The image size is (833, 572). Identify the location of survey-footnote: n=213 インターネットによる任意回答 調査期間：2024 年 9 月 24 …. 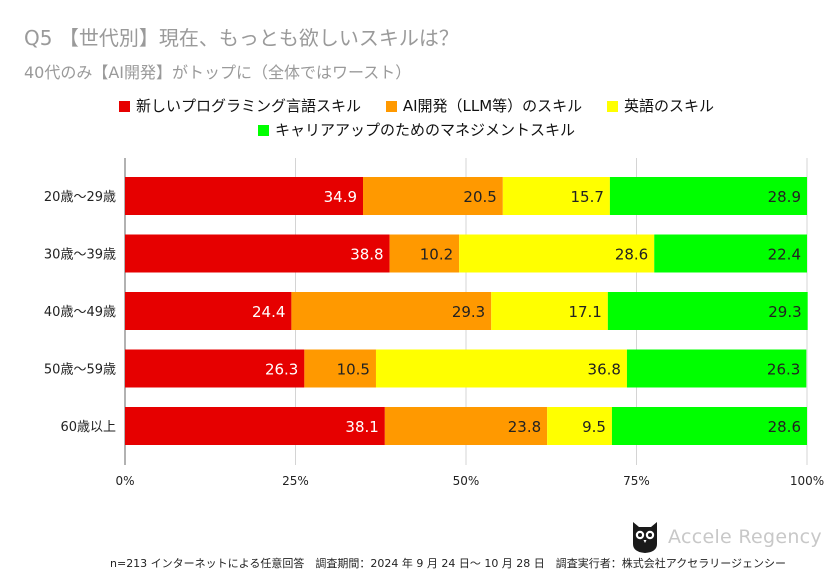
(448, 563).